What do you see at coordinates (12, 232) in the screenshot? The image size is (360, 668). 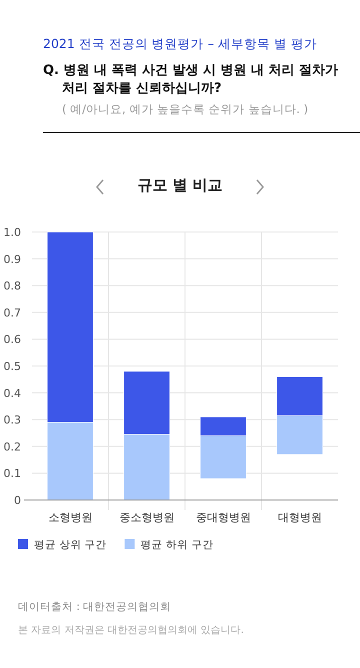 I see `y-tick-label: 1.0` at bounding box center [12, 232].